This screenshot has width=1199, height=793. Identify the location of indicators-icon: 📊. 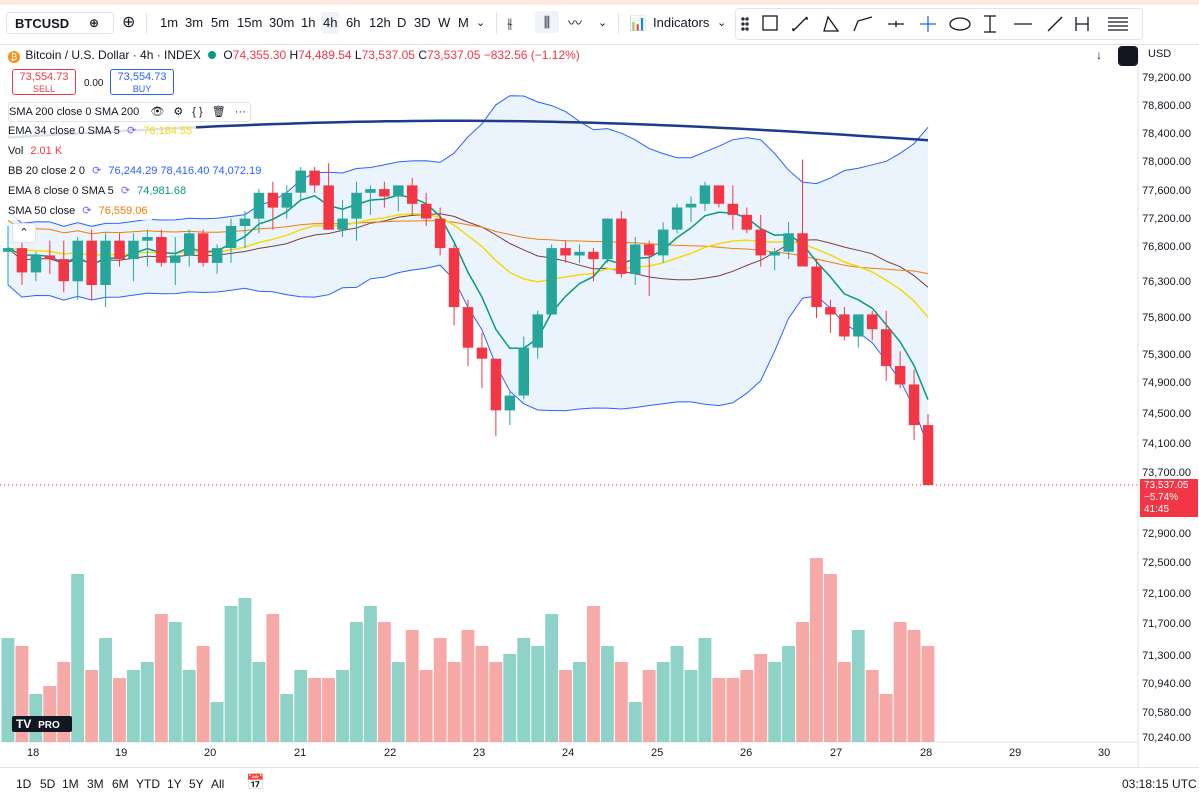
(638, 23).